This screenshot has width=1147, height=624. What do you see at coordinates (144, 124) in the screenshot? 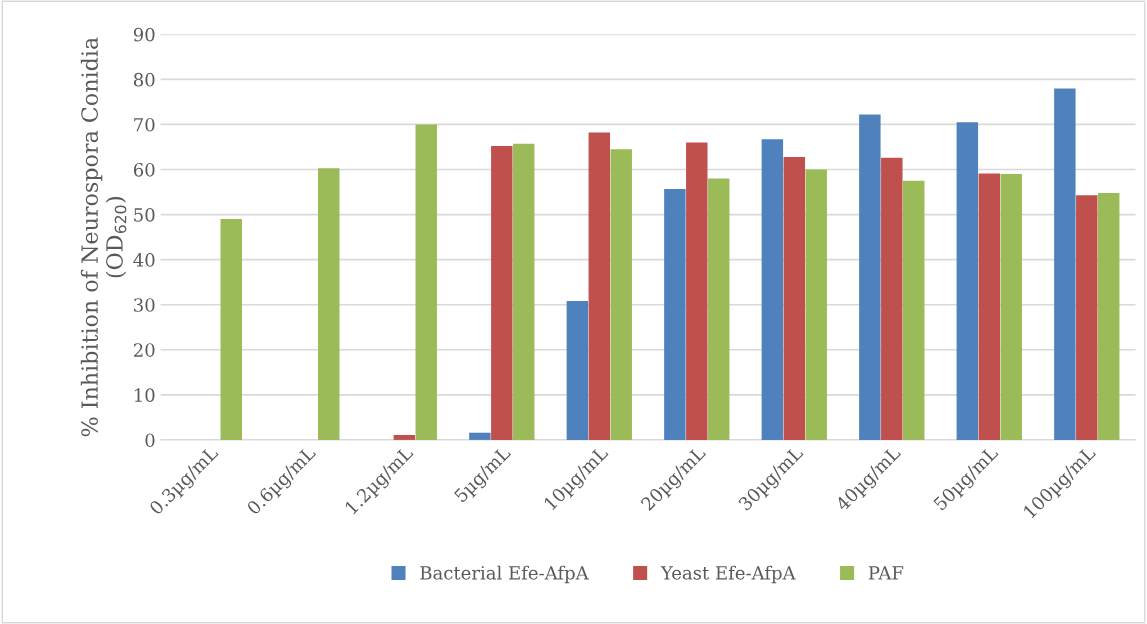
I see `y-tick-label: 70` at bounding box center [144, 124].